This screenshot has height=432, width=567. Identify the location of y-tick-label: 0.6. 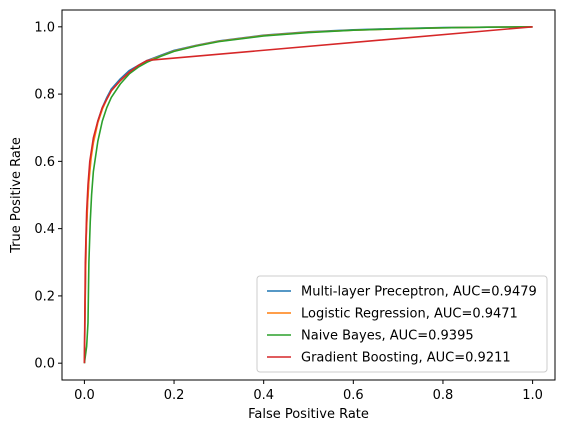
(44, 162).